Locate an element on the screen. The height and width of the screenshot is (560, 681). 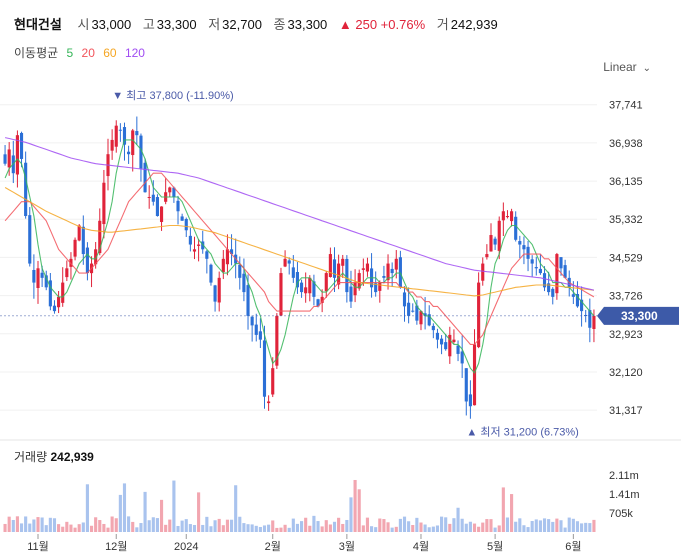
chevron-down-icon: ⌄ is located at coordinates (646, 68).